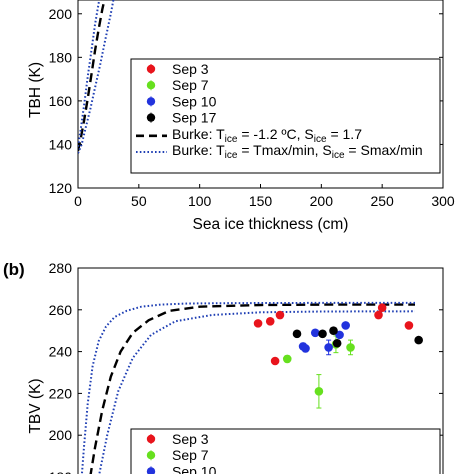 This screenshot has width=474, height=474. I want to click on plot-area, so click(96, 77).